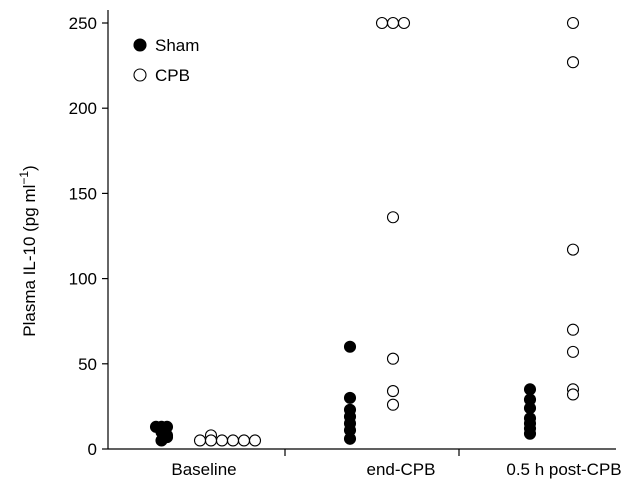  Describe the element at coordinates (83, 108) in the screenshot. I see `y-tick-label: 200` at that location.